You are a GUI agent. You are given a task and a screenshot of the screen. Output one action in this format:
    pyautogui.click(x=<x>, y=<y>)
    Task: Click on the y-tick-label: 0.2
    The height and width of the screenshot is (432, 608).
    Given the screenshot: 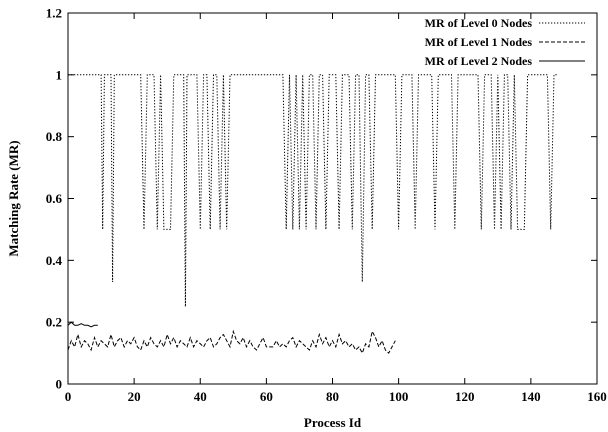 What is the action you would take?
    pyautogui.click(x=54, y=322)
    